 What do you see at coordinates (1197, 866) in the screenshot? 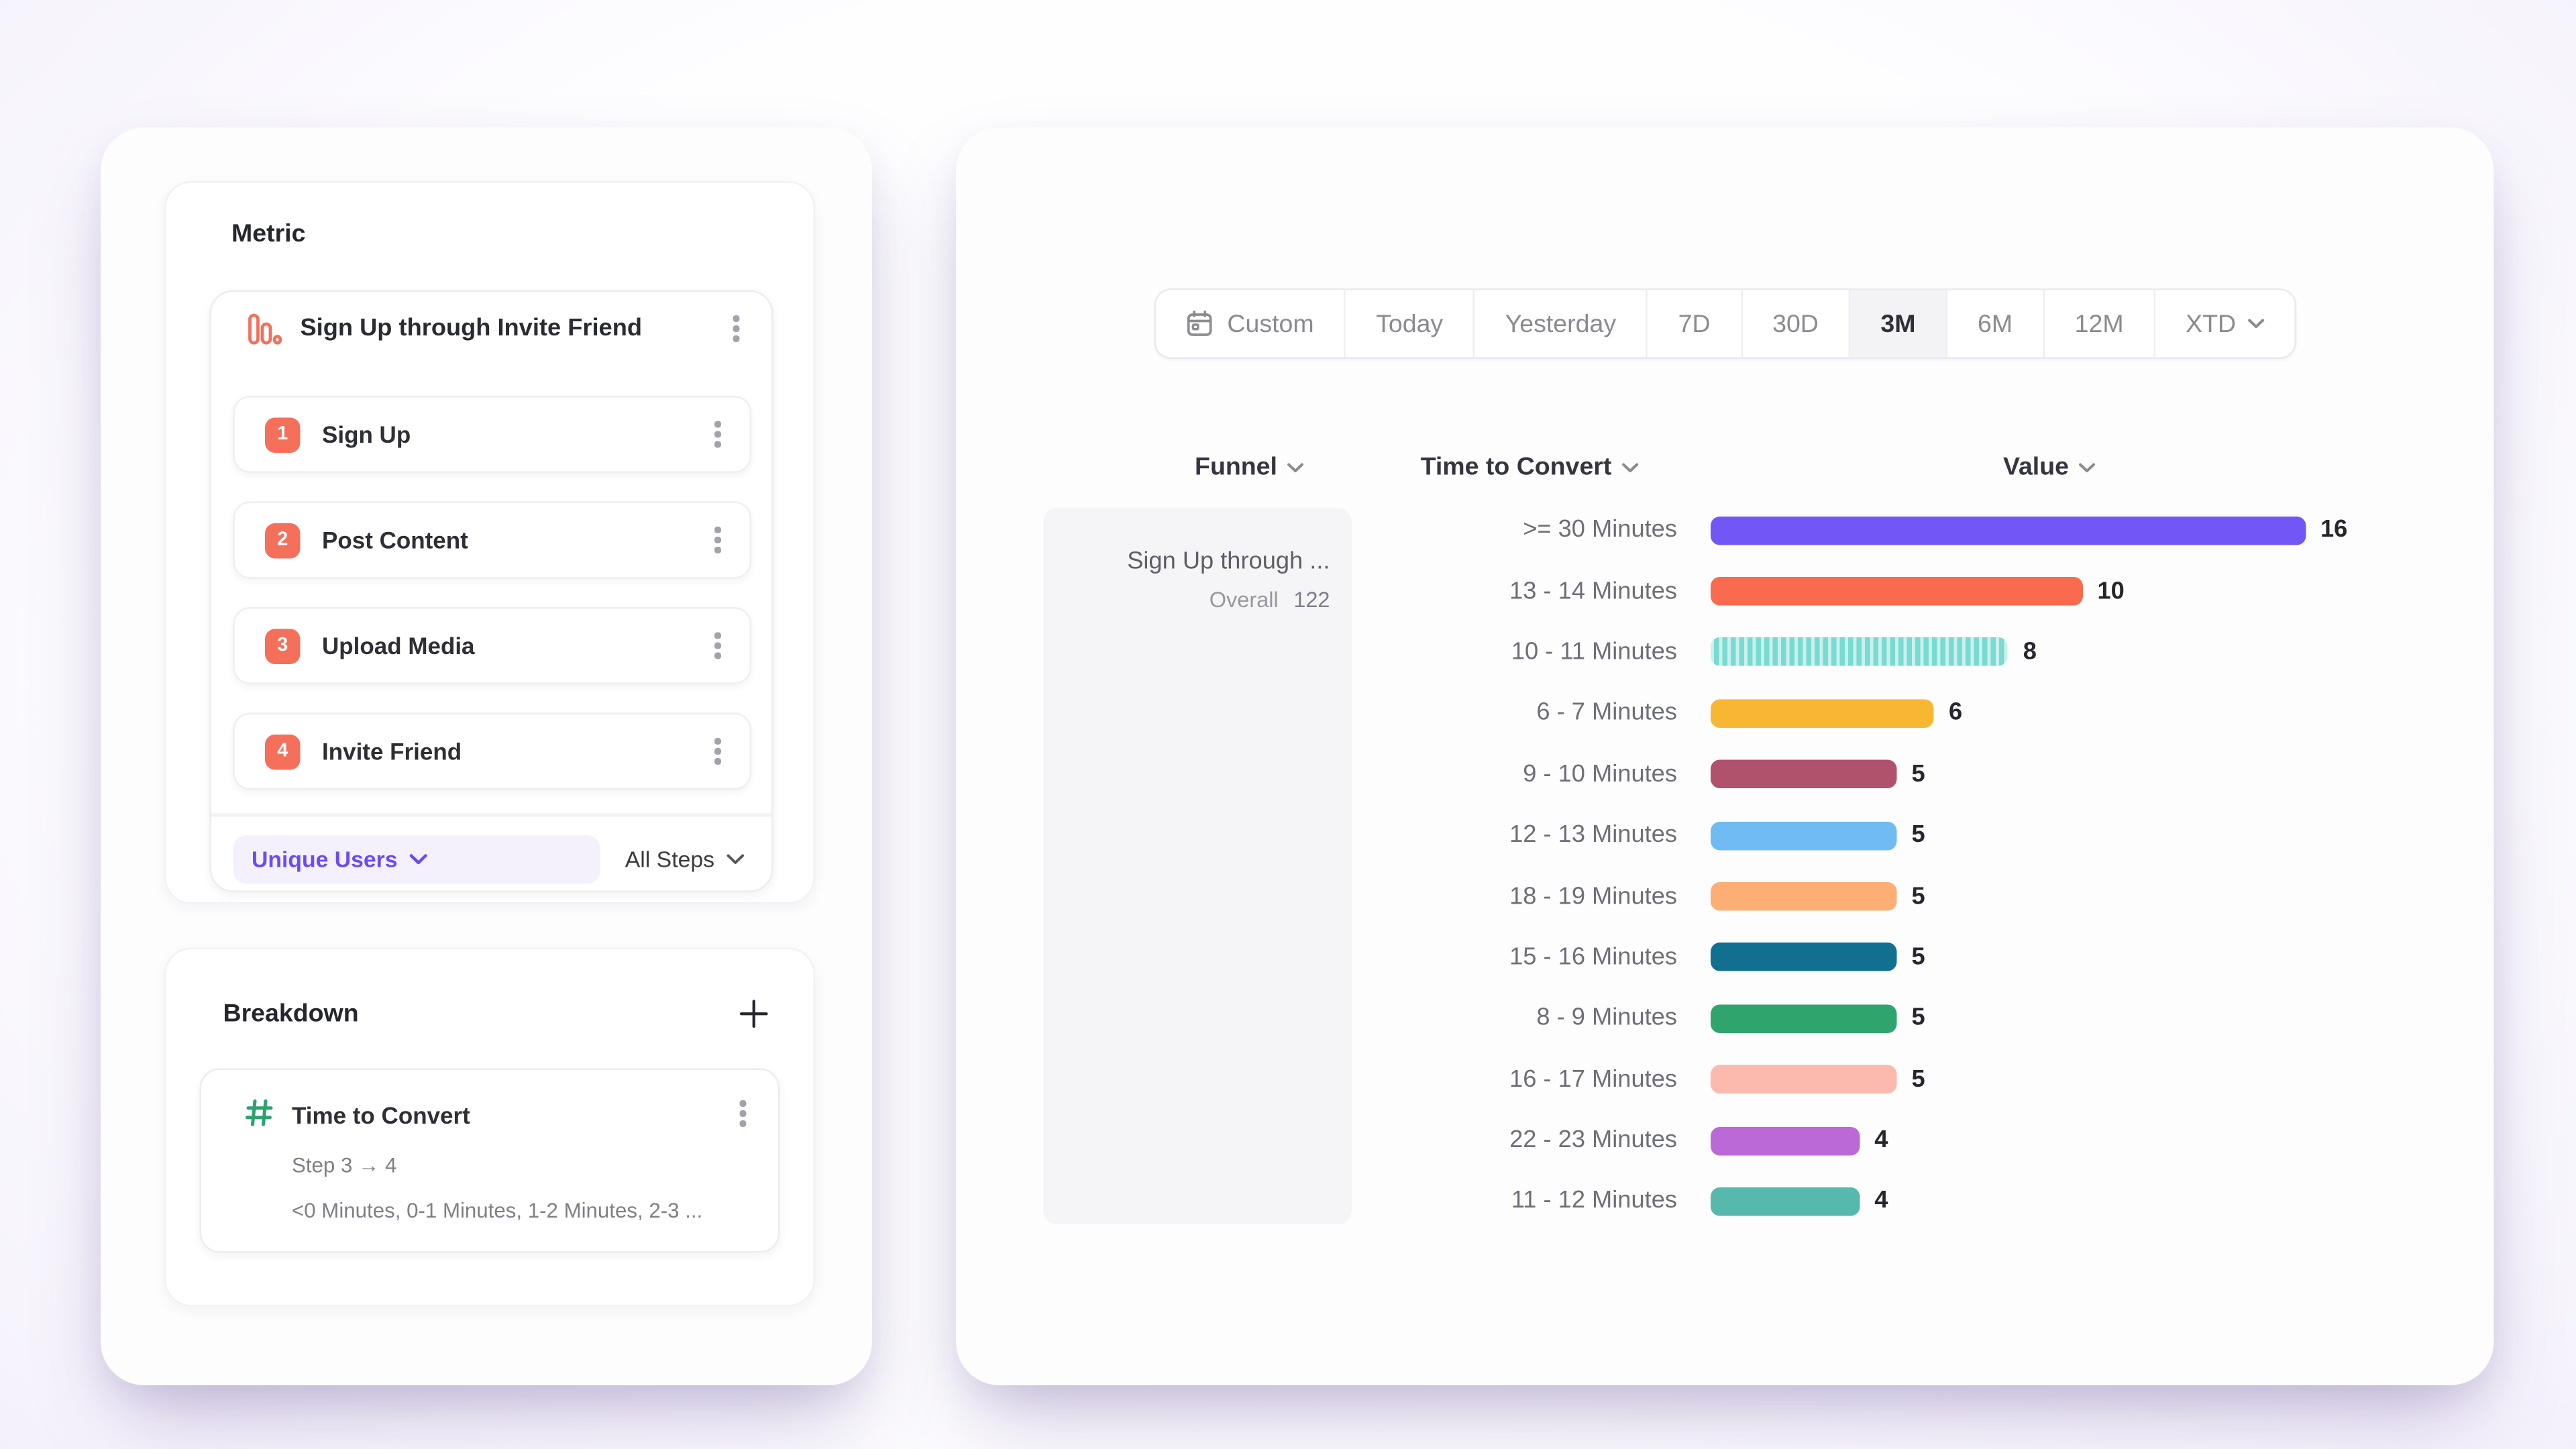
I see `funnel-group-cell: Sign Up through ... Overall 122` at bounding box center [1197, 866].